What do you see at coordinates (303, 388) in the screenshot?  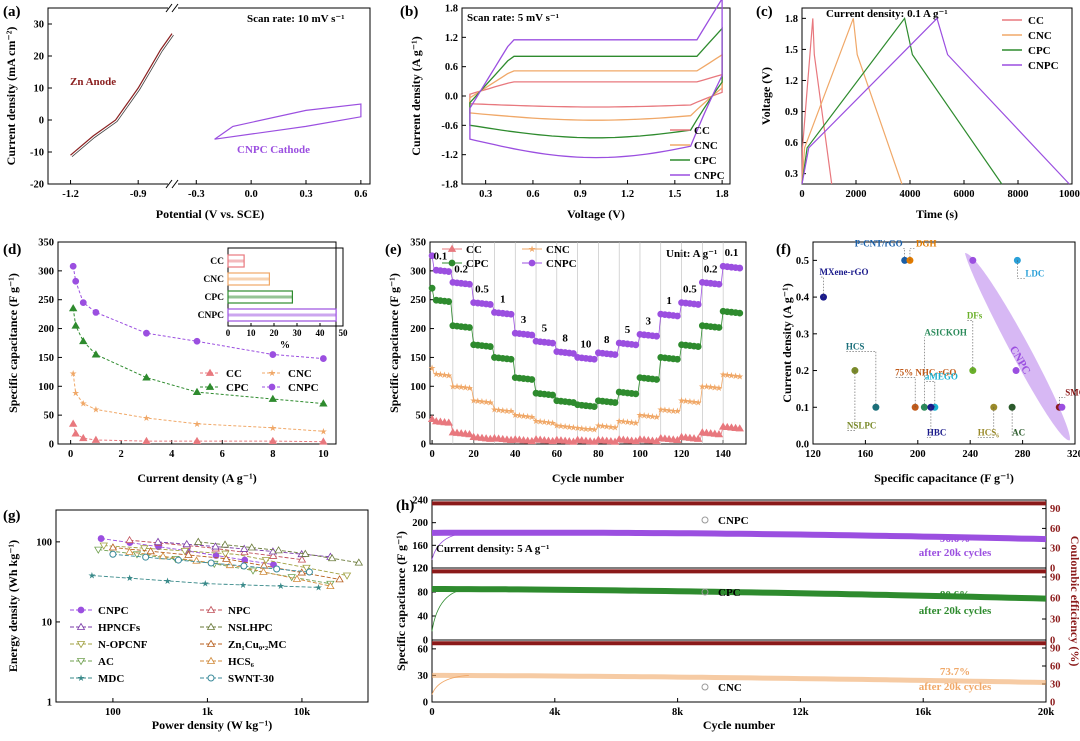 I see `d-legend-label: CNPC` at bounding box center [303, 388].